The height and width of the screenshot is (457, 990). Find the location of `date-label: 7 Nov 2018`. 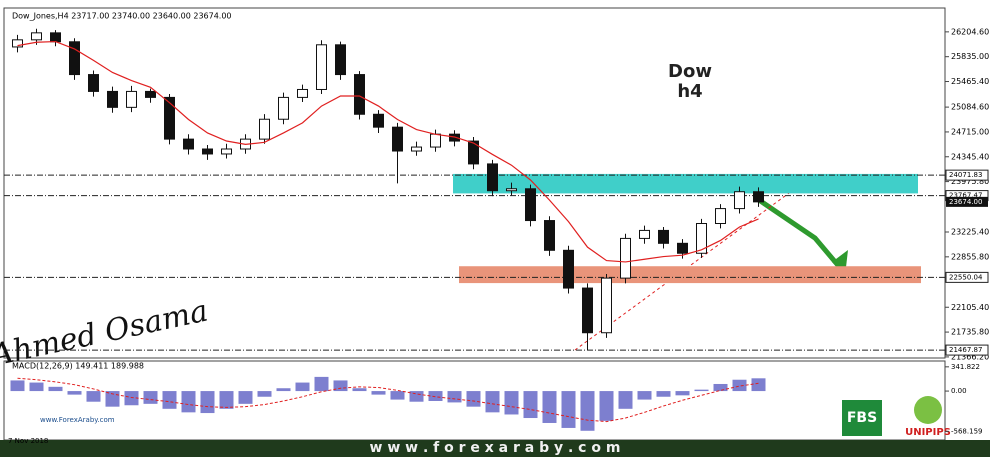

date-label: 7 Nov 2018 is located at coordinates (28, 441).